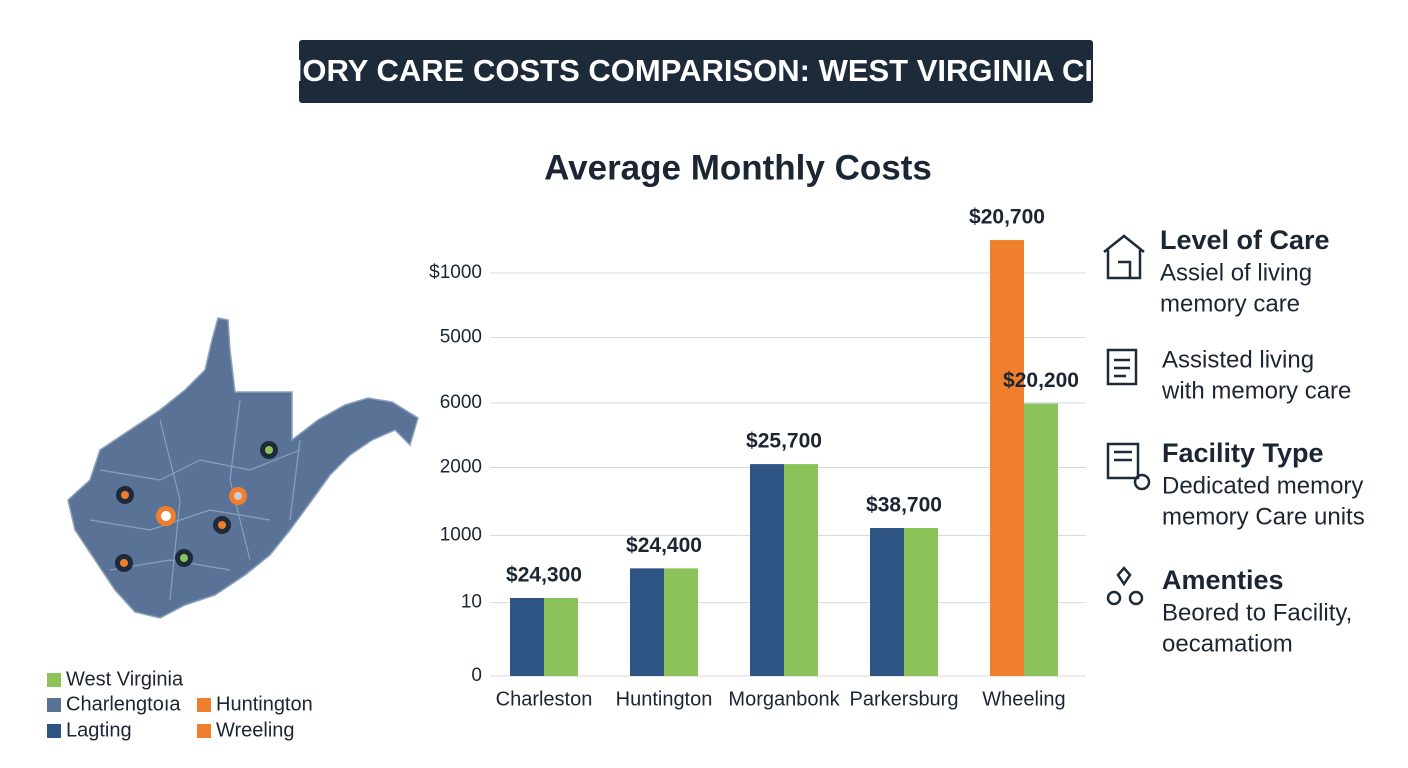  What do you see at coordinates (738, 167) in the screenshot?
I see `chart-title: Average Monthly Costs` at bounding box center [738, 167].